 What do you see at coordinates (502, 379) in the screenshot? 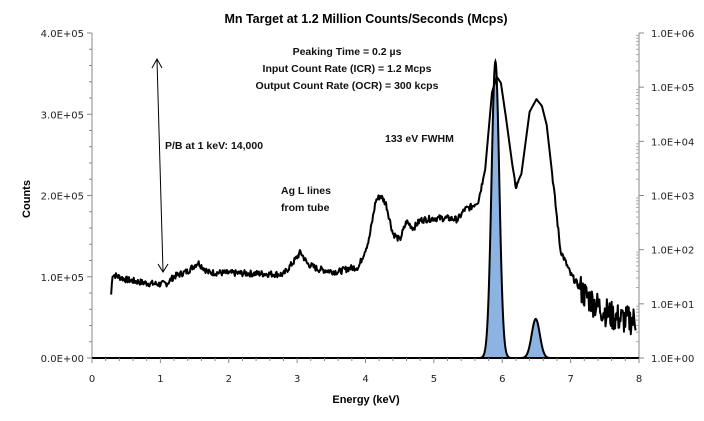
I see `x-tick-label: 6` at bounding box center [502, 379].